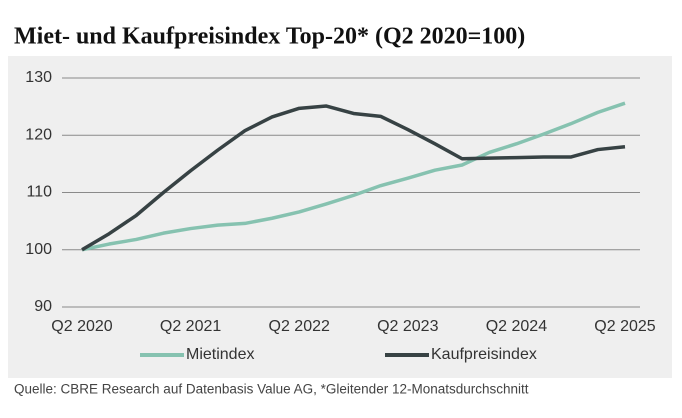 This screenshot has width=682, height=418. What do you see at coordinates (220, 354) in the screenshot?
I see `legend-label: Mietindex` at bounding box center [220, 354].